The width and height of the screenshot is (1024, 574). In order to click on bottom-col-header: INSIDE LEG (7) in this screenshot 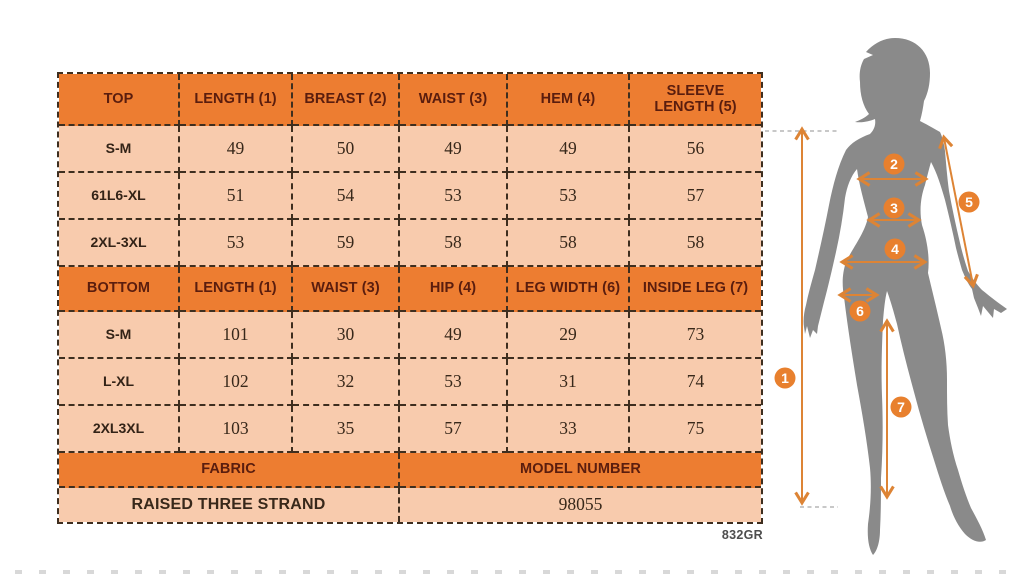, I will do `click(695, 289)`.